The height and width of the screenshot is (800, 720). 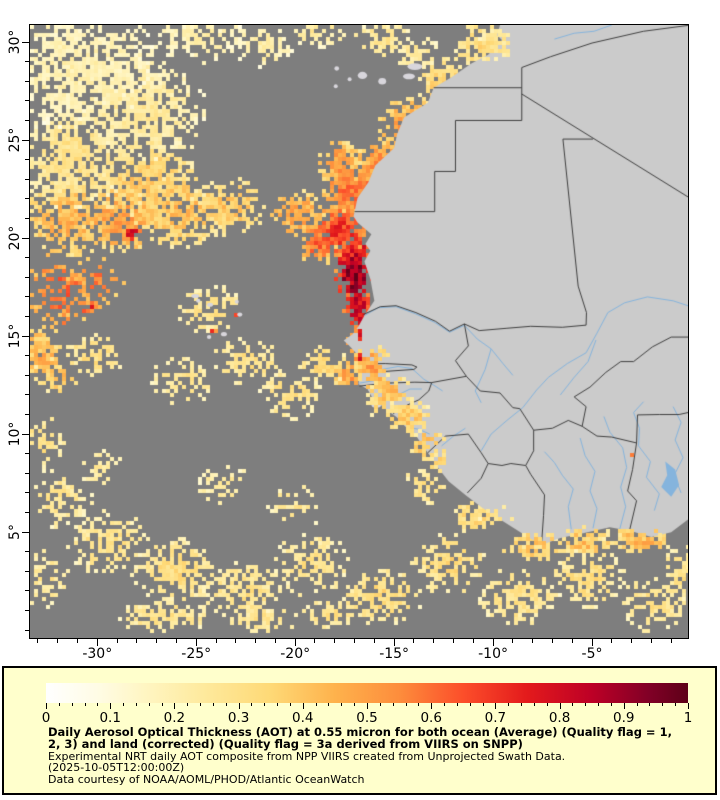 What do you see at coordinates (493, 654) in the screenshot?
I see `x-axis-tick-label: -10°` at bounding box center [493, 654].